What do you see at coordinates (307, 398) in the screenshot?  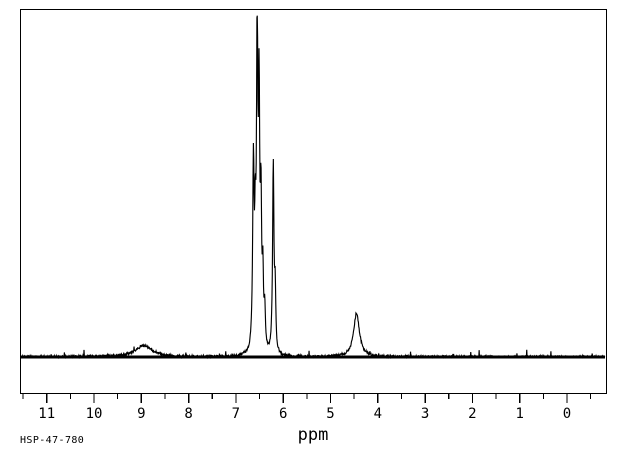 I see `axis-tick-group` at bounding box center [307, 398].